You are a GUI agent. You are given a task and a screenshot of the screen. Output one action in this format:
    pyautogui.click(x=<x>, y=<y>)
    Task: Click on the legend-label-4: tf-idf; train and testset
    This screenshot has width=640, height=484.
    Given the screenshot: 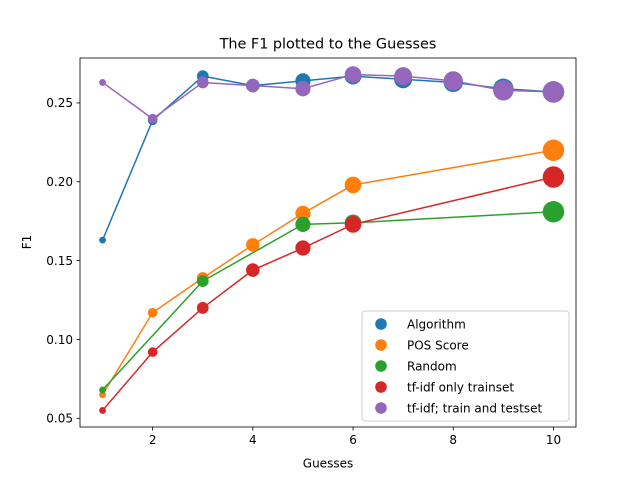 What is the action you would take?
    pyautogui.click(x=474, y=408)
    